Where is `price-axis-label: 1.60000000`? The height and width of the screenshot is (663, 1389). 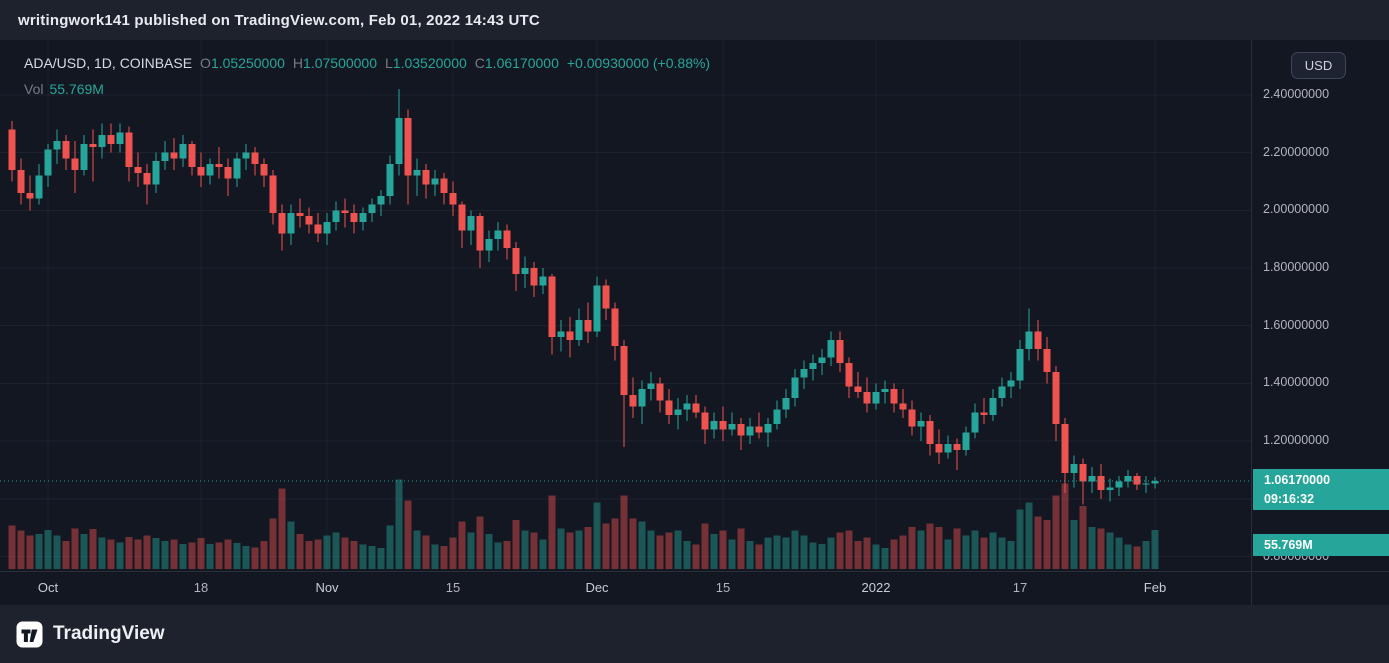 price-axis-label: 1.60000000 is located at coordinates (1296, 324).